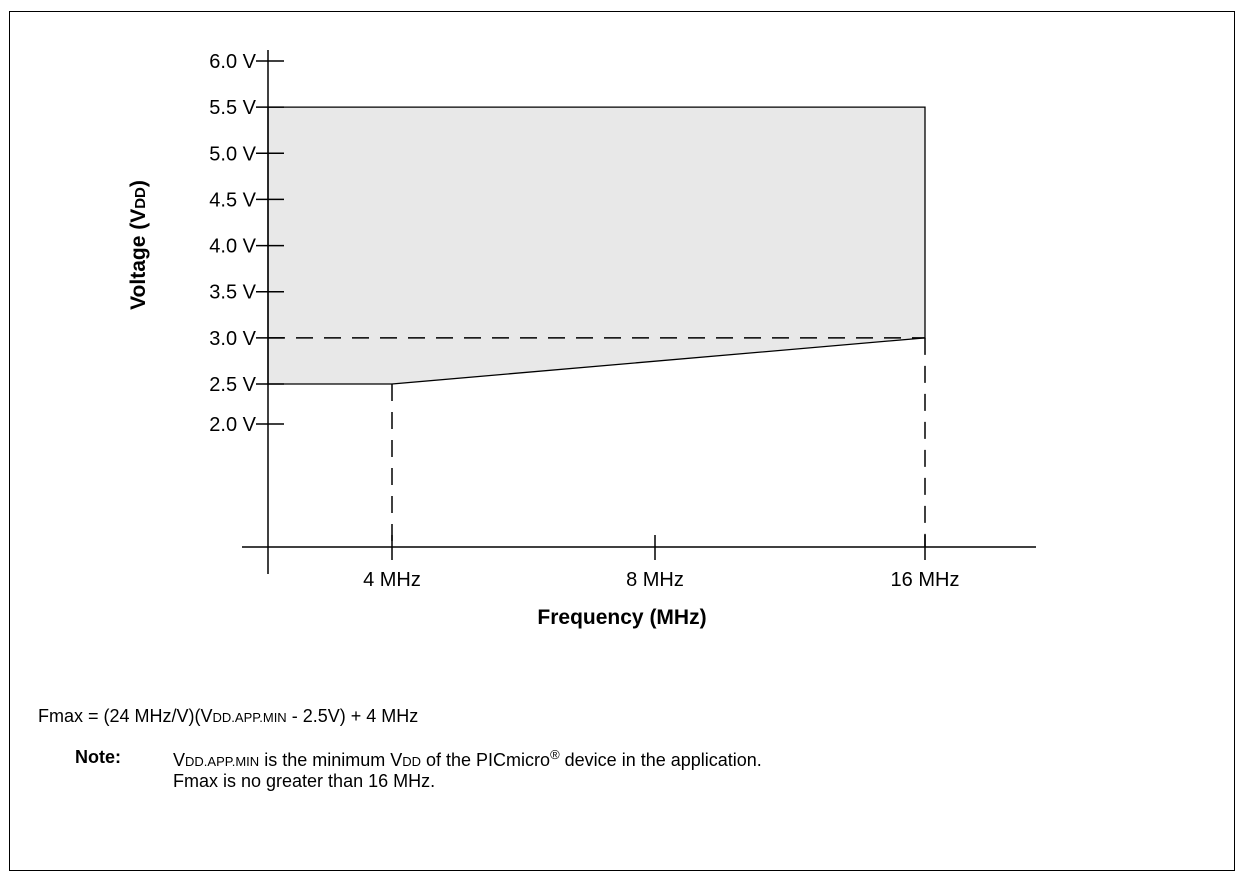 Image resolution: width=1244 pixels, height=871 pixels. What do you see at coordinates (232, 293) in the screenshot?
I see `y-tick-label-3.5: 3.5 V` at bounding box center [232, 293].